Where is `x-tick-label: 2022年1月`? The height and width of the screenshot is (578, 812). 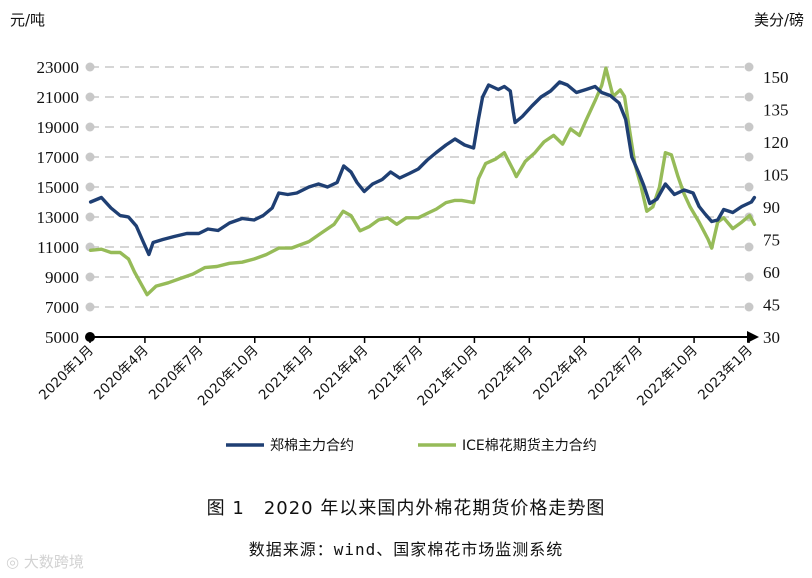
x-tick-label: 2022年1月 is located at coordinates (505, 373).